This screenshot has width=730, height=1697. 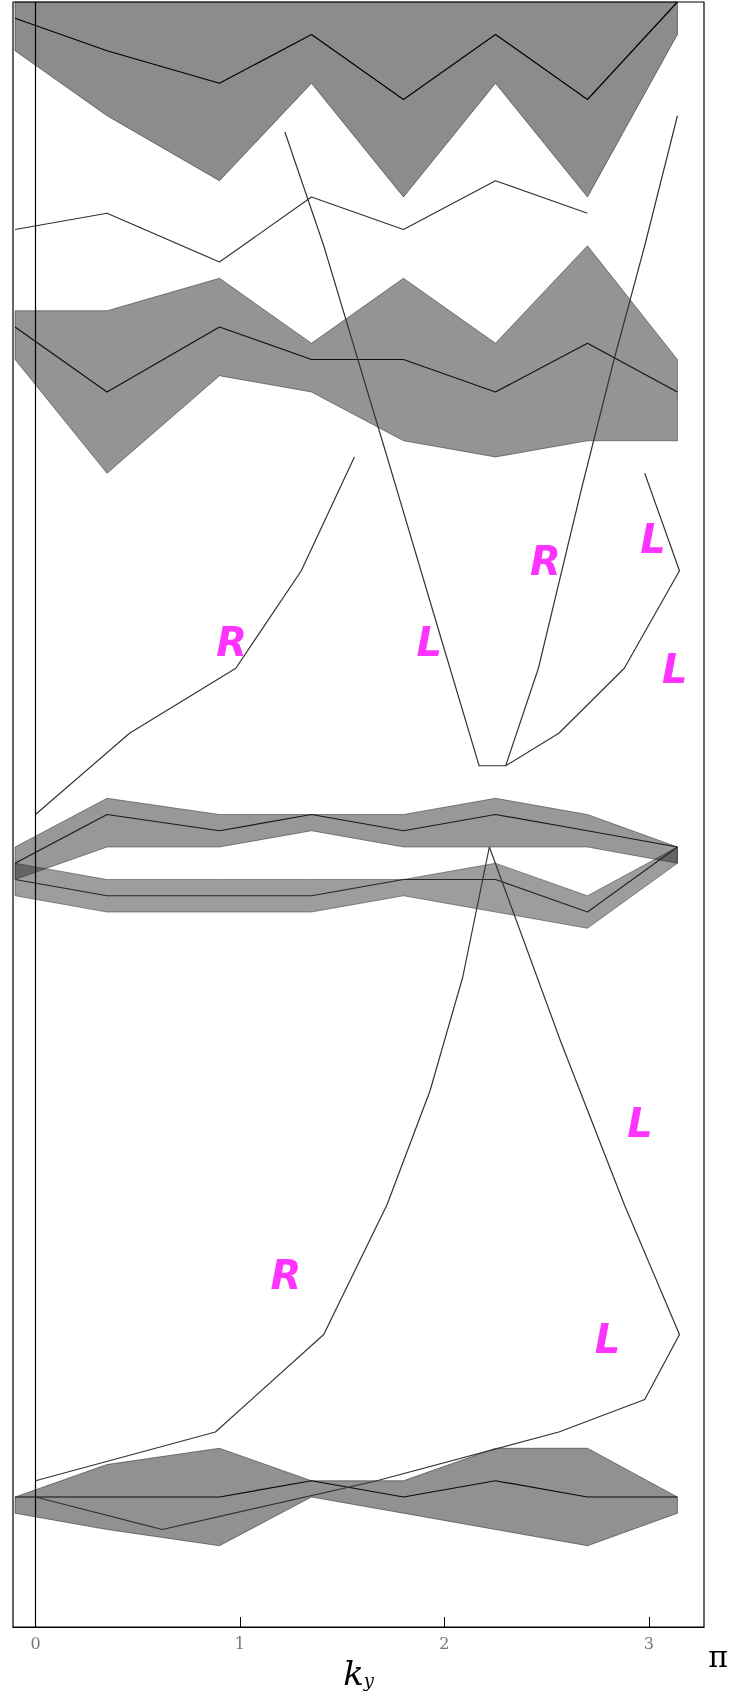 What do you see at coordinates (718, 1656) in the screenshot?
I see `text: π` at bounding box center [718, 1656].